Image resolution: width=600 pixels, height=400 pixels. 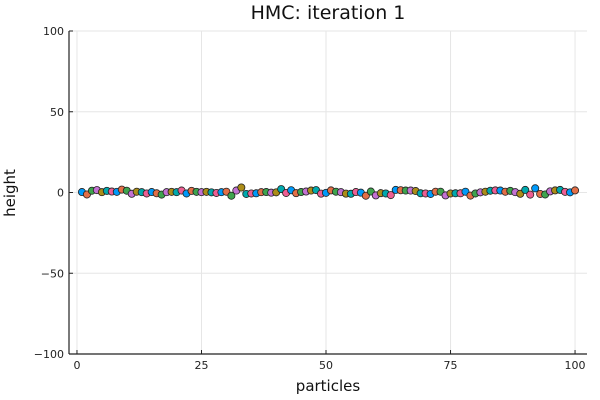 What do you see at coordinates (76, 365) in the screenshot?
I see `x-tick-label-0: 0` at bounding box center [76, 365].